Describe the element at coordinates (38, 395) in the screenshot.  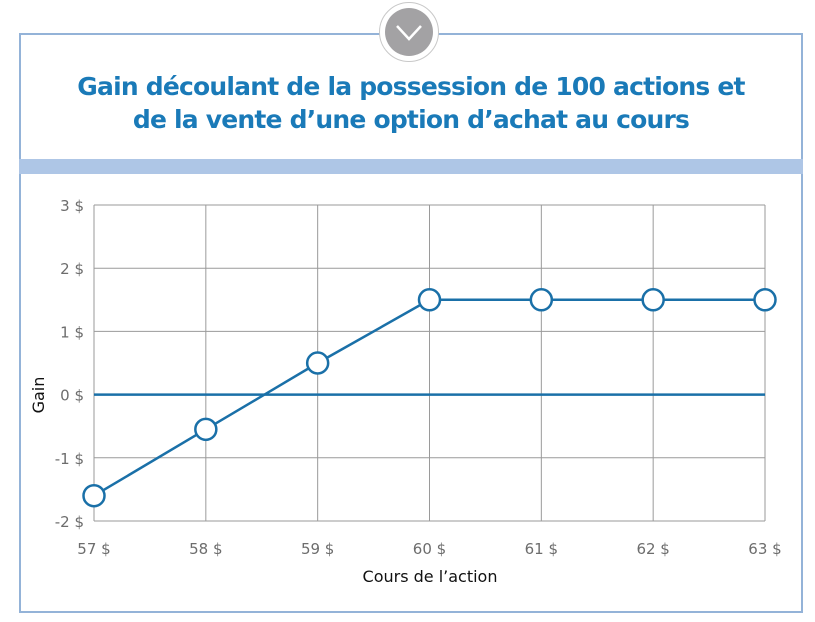
I see `y-axis-label: Gain` at that location.